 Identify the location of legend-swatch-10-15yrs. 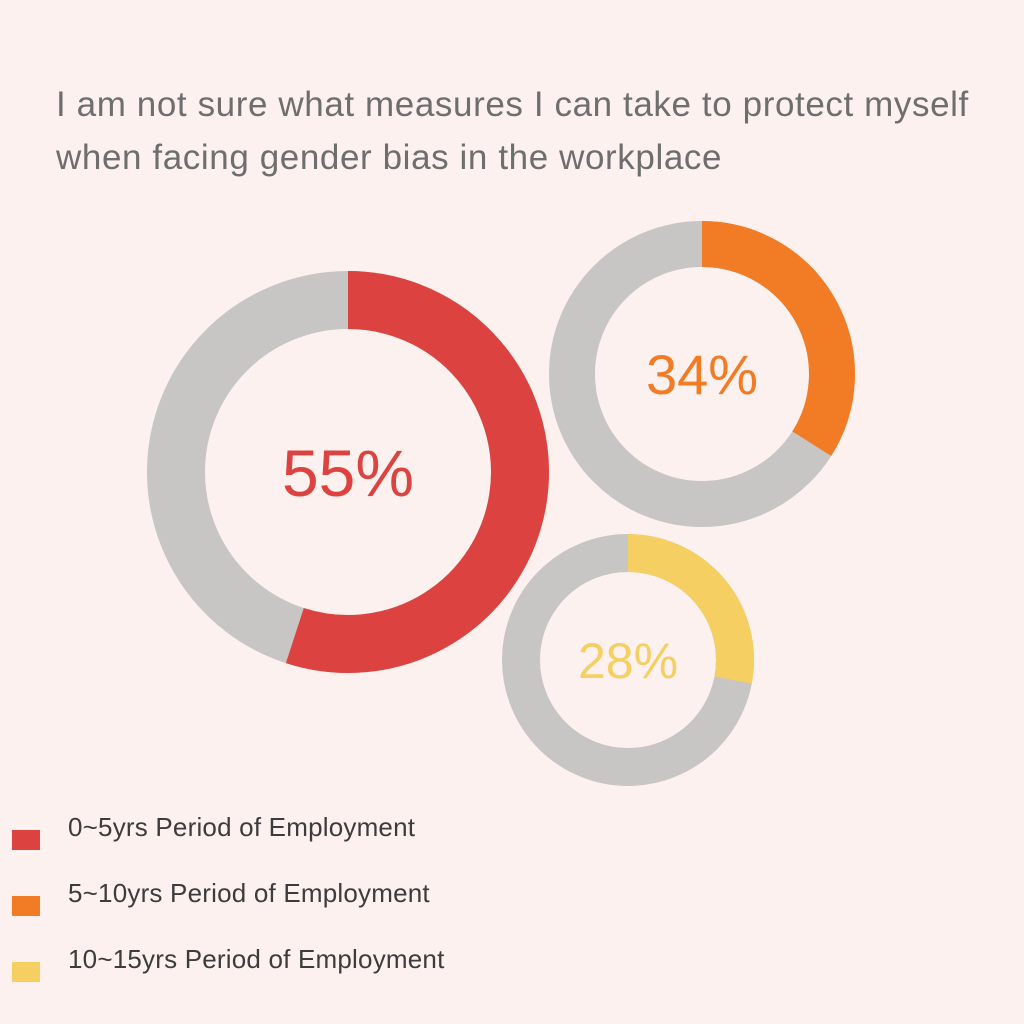
(26, 972).